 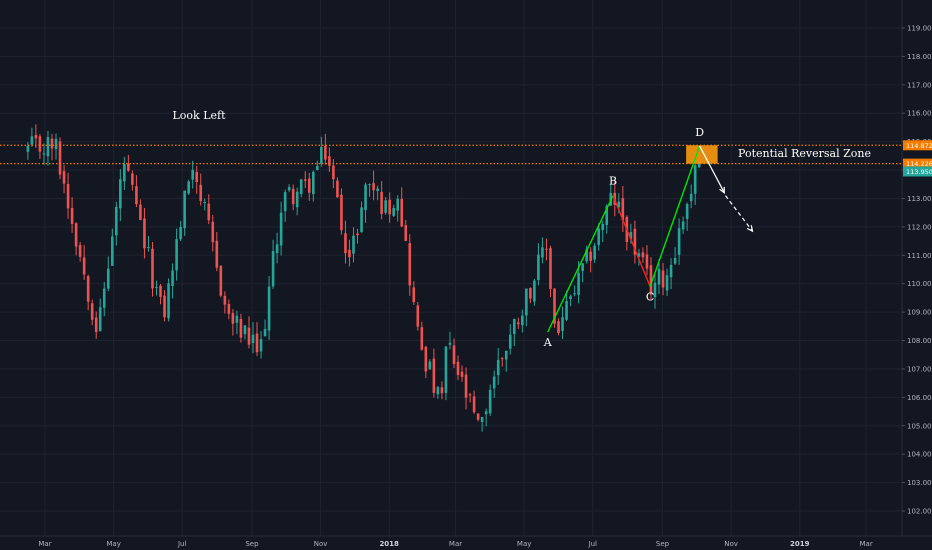 I want to click on reversal-zone, so click(x=702, y=154).